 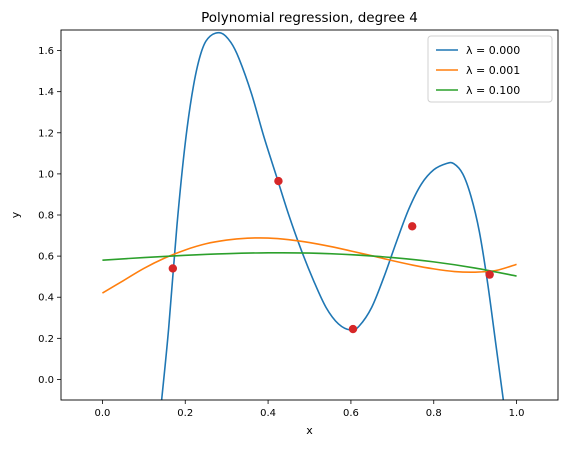 I want to click on x-axis-label: x, so click(x=309, y=430).